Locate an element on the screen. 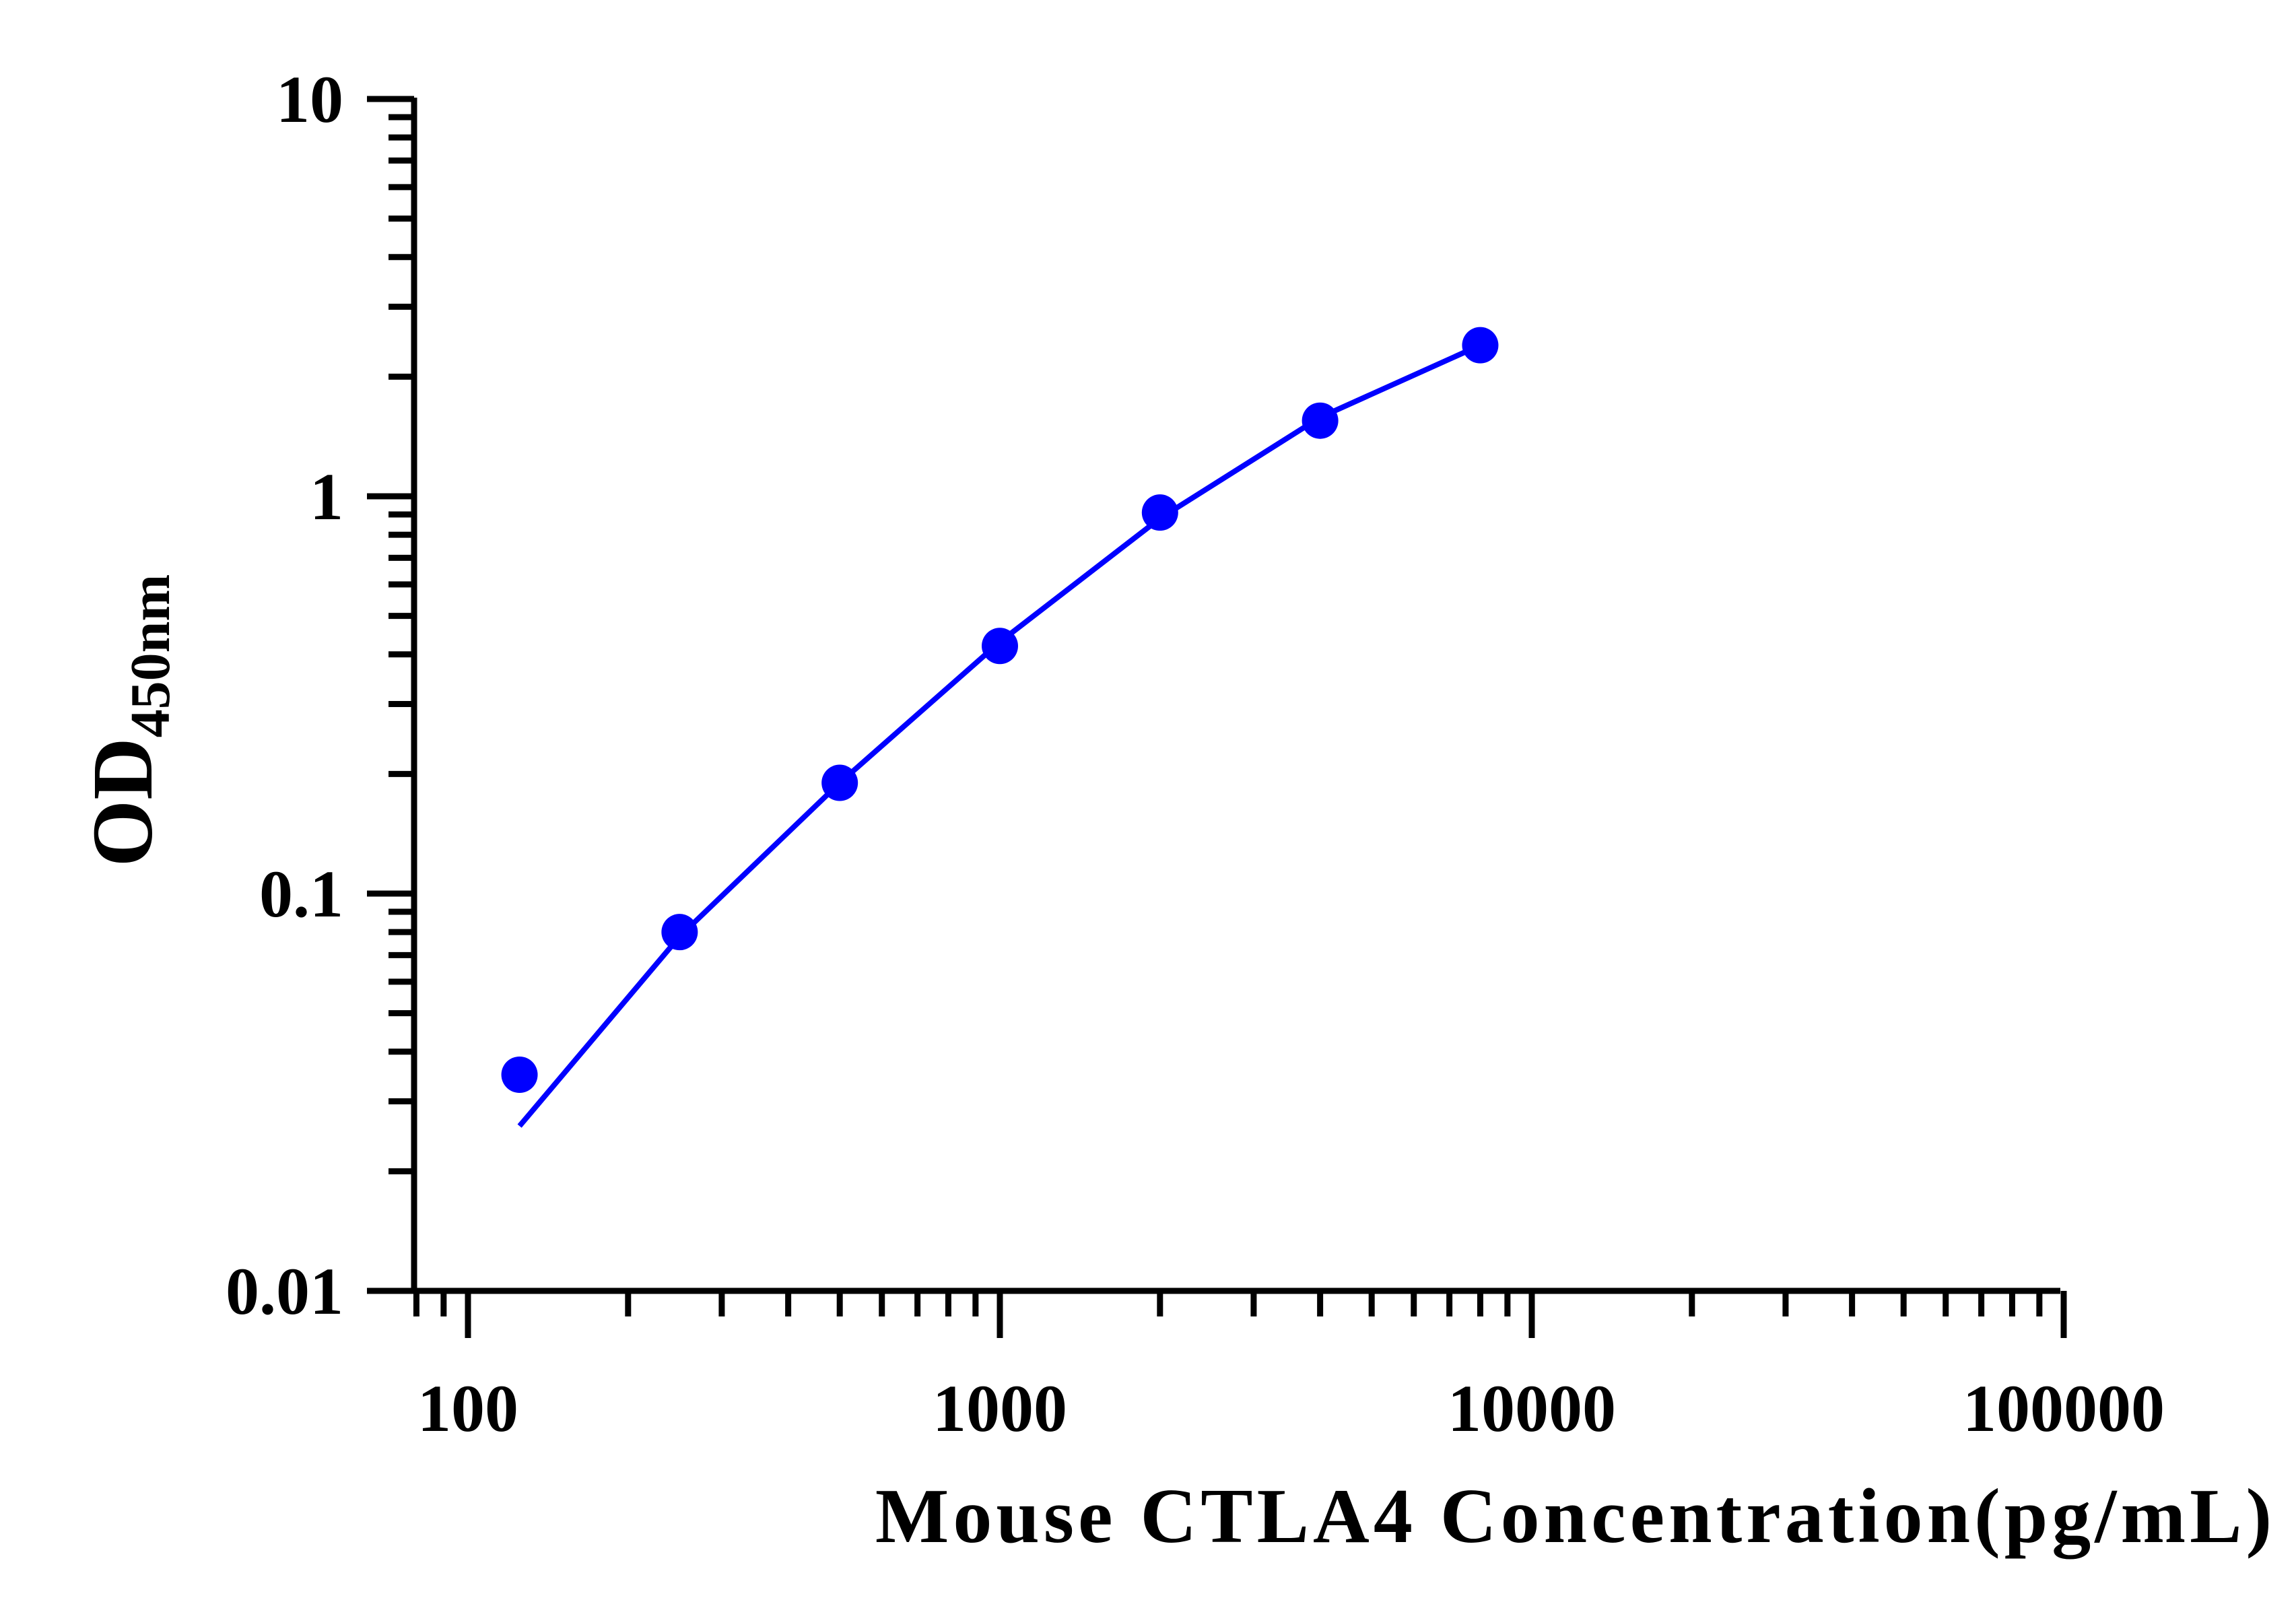 The width and height of the screenshot is (2296, 1604). x-tick-label: 100000 is located at coordinates (2064, 1409).